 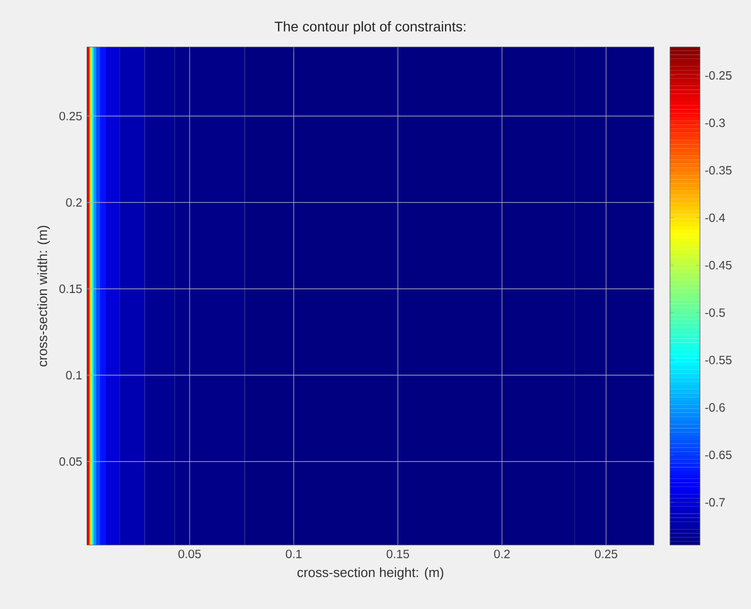 What do you see at coordinates (718, 75) in the screenshot?
I see `color-bar-label: -0.25` at bounding box center [718, 75].